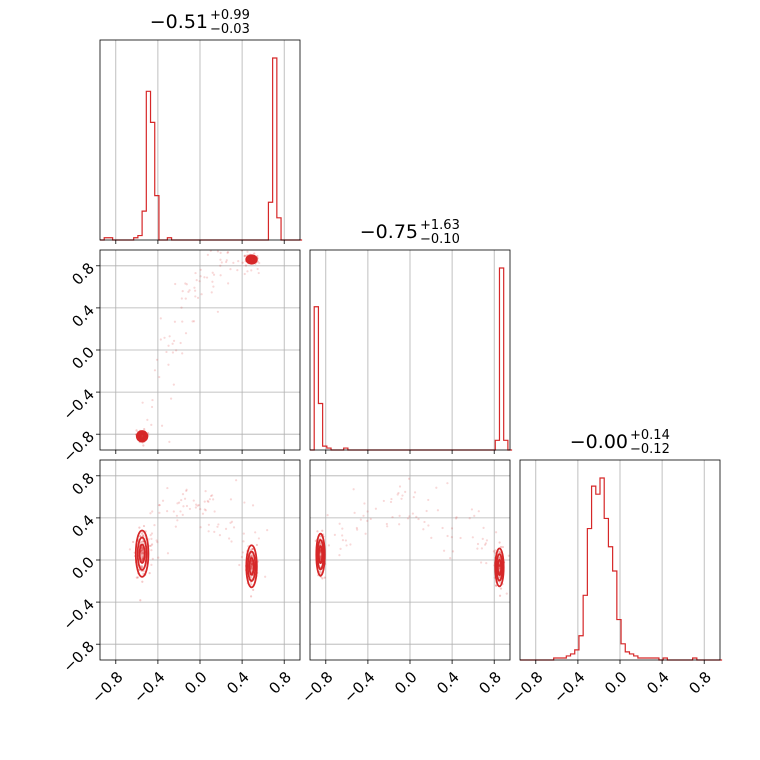 The image size is (760, 760). What do you see at coordinates (83, 358) in the screenshot?
I see `scatter-1-2-ytick-label-2: 0.0` at bounding box center [83, 358].